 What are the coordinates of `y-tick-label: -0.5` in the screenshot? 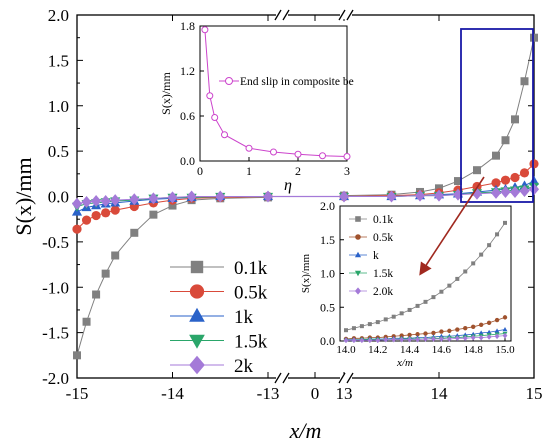 It's located at (55, 242).